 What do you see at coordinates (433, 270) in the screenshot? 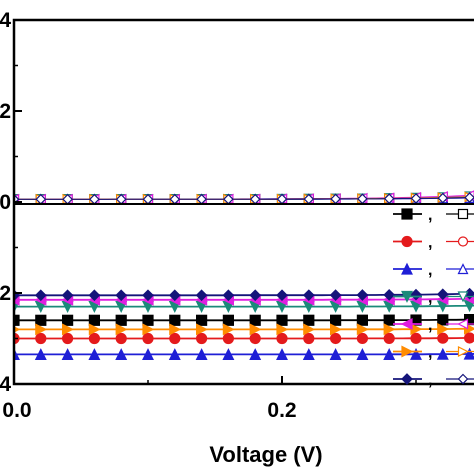
I see `legend-entry-2: ,` at bounding box center [433, 270].